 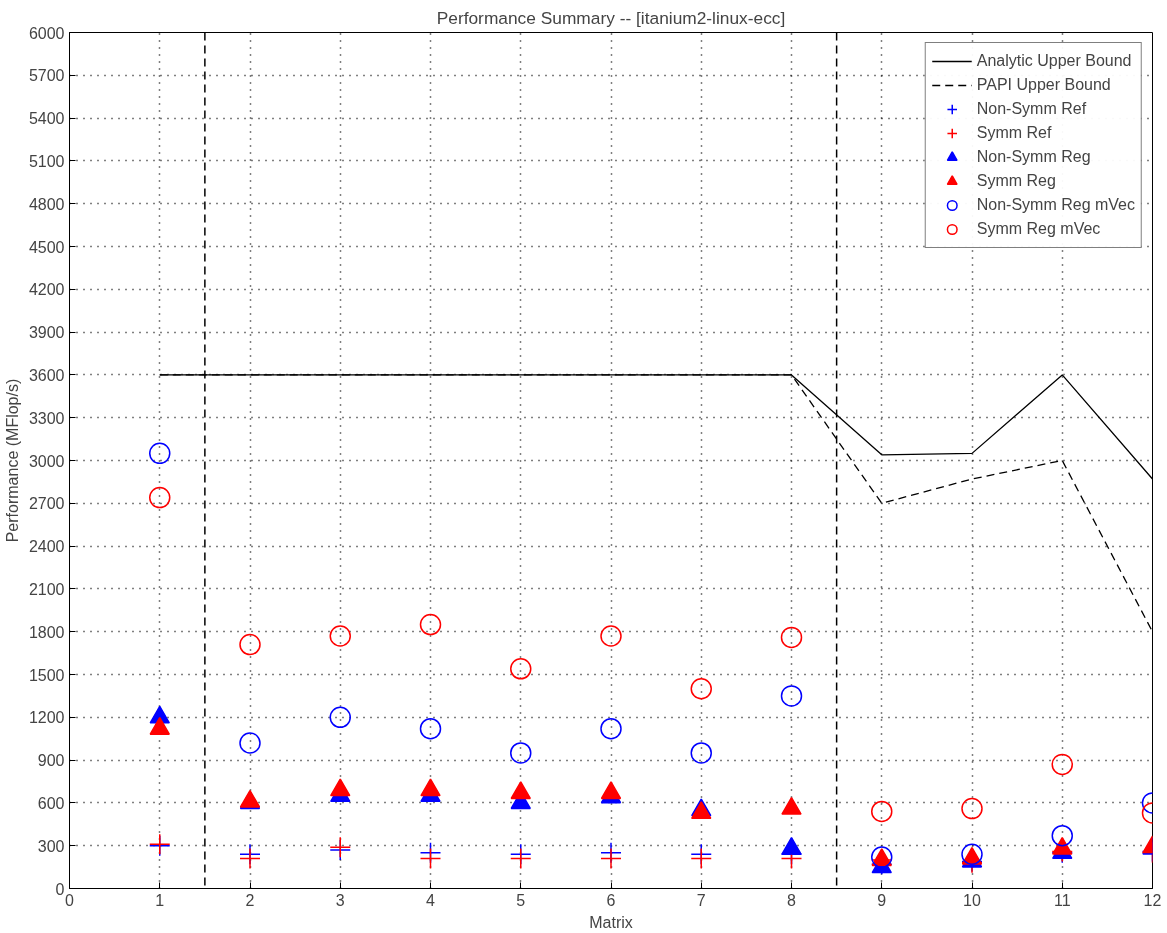 What do you see at coordinates (46, 119) in the screenshot?
I see `y-tick-label: 5400` at bounding box center [46, 119].